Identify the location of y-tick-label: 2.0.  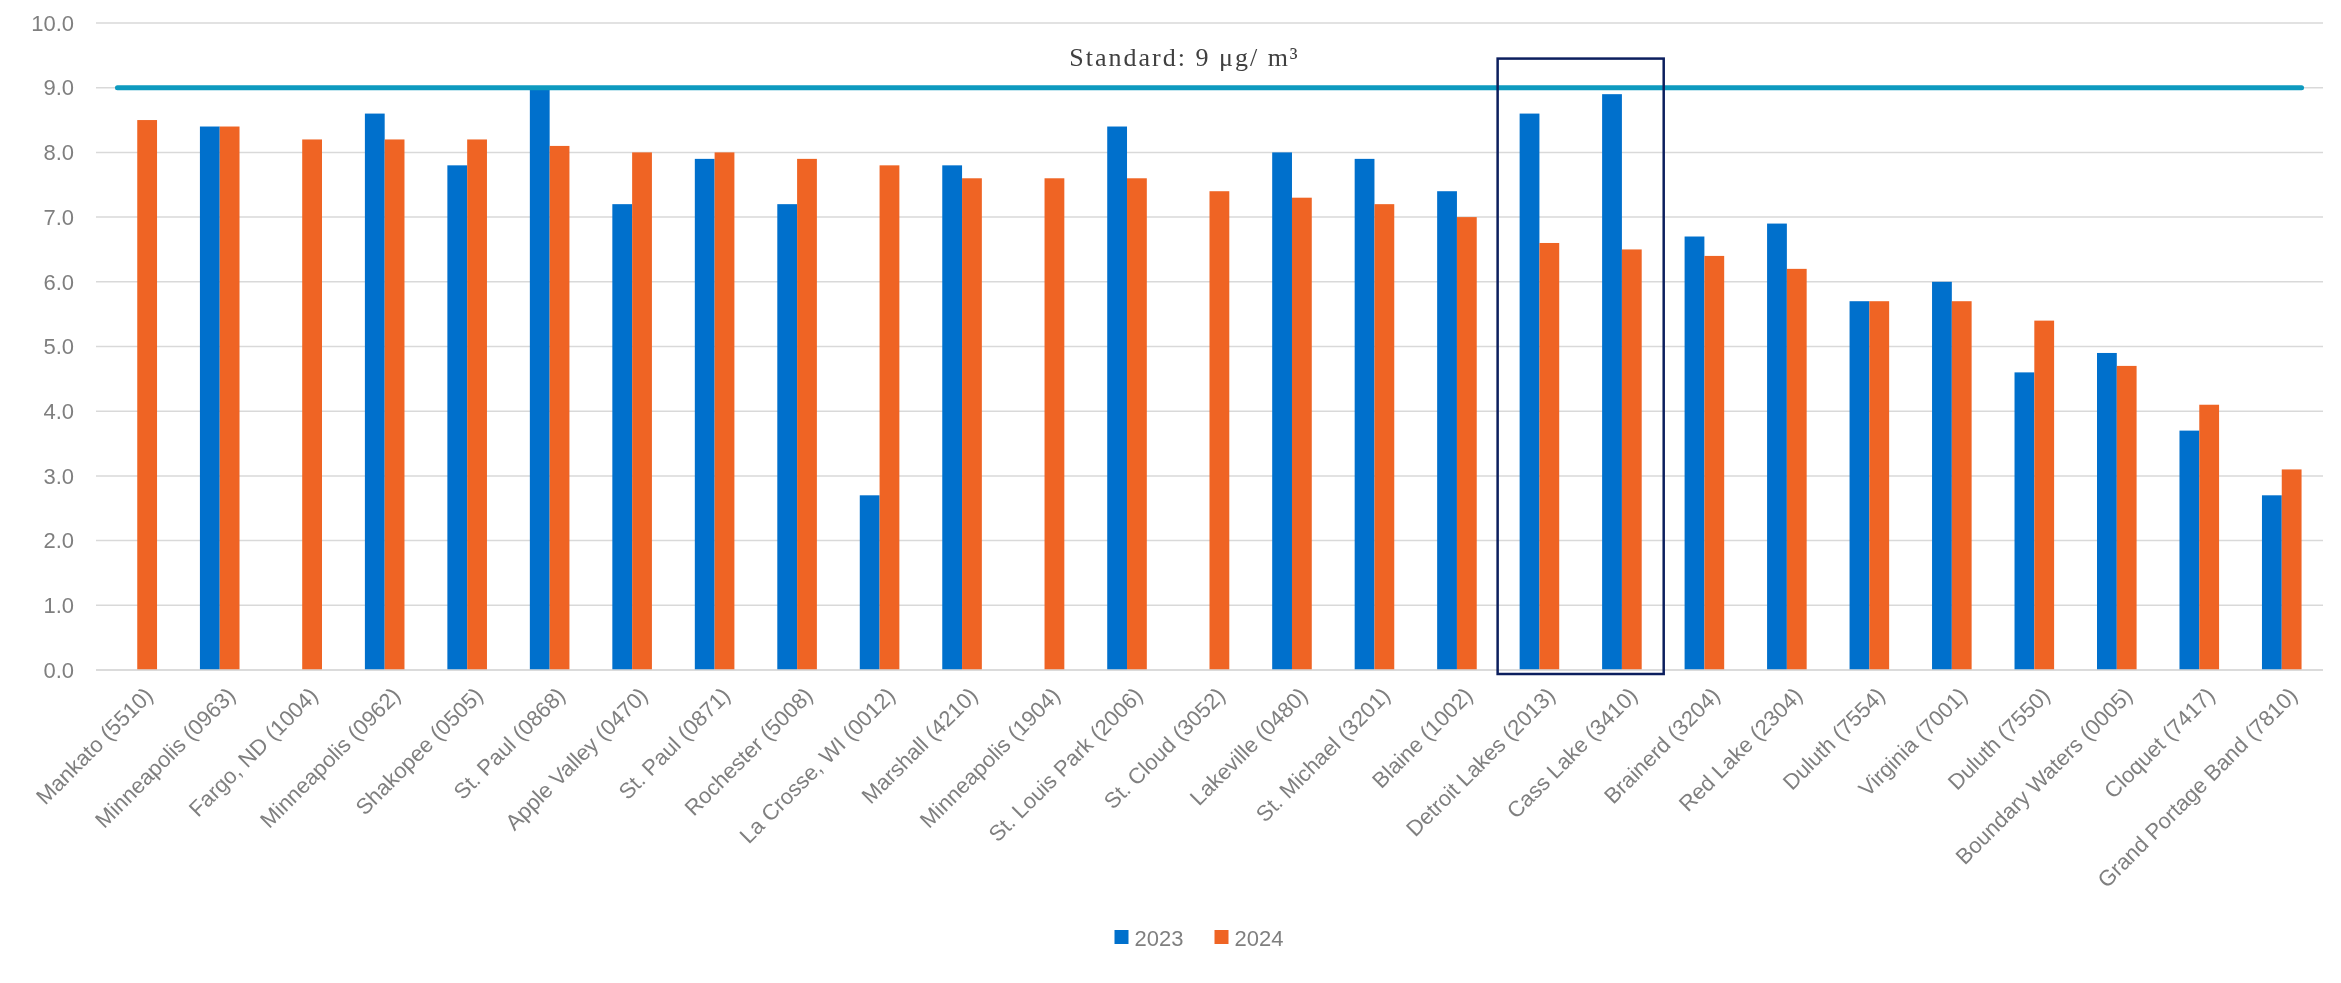
(58, 541).